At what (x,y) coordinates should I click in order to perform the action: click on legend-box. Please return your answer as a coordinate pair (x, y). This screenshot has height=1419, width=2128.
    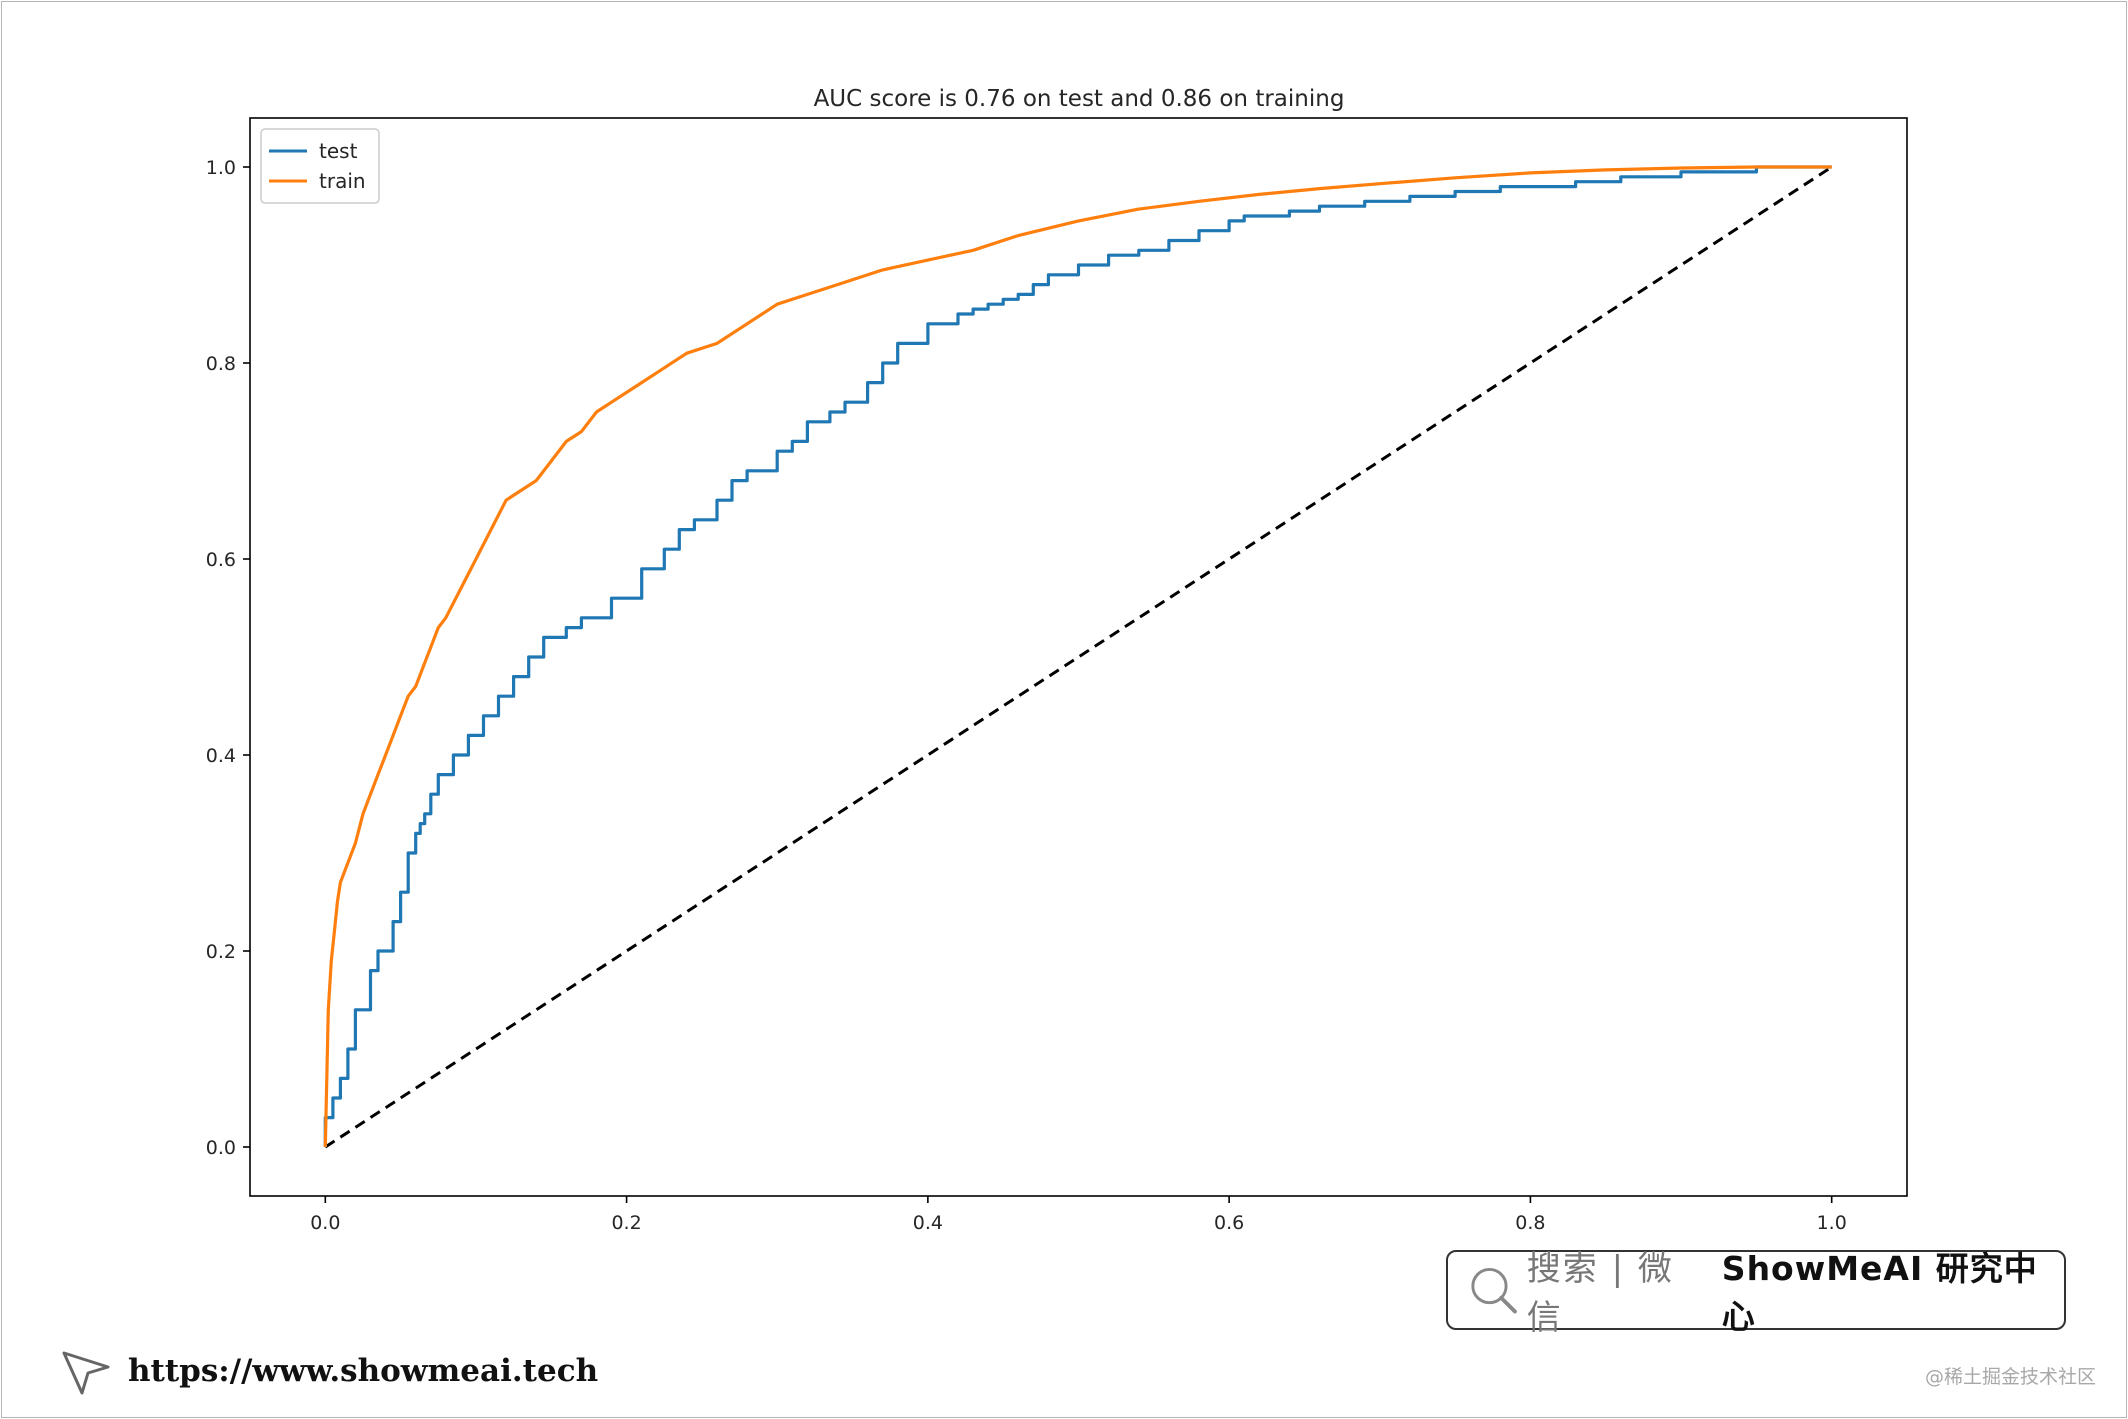
    Looking at the image, I should click on (320, 166).